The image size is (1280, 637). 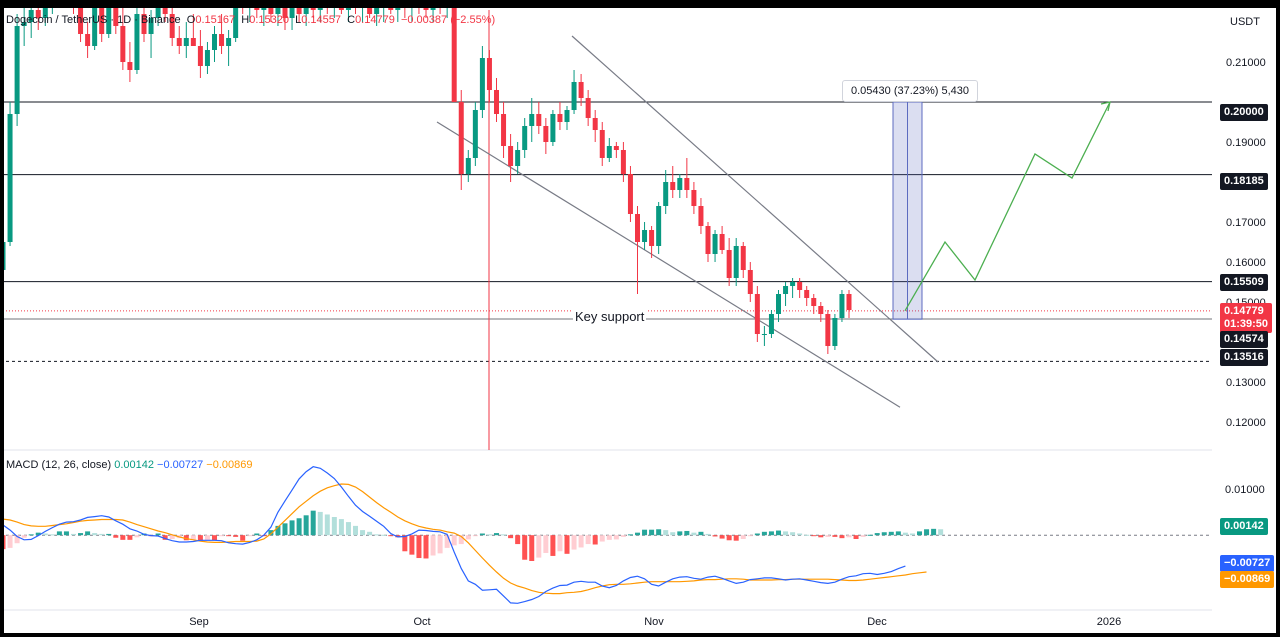 What do you see at coordinates (1245, 490) in the screenshot?
I see `macd-axis-label: 0.01000` at bounding box center [1245, 490].